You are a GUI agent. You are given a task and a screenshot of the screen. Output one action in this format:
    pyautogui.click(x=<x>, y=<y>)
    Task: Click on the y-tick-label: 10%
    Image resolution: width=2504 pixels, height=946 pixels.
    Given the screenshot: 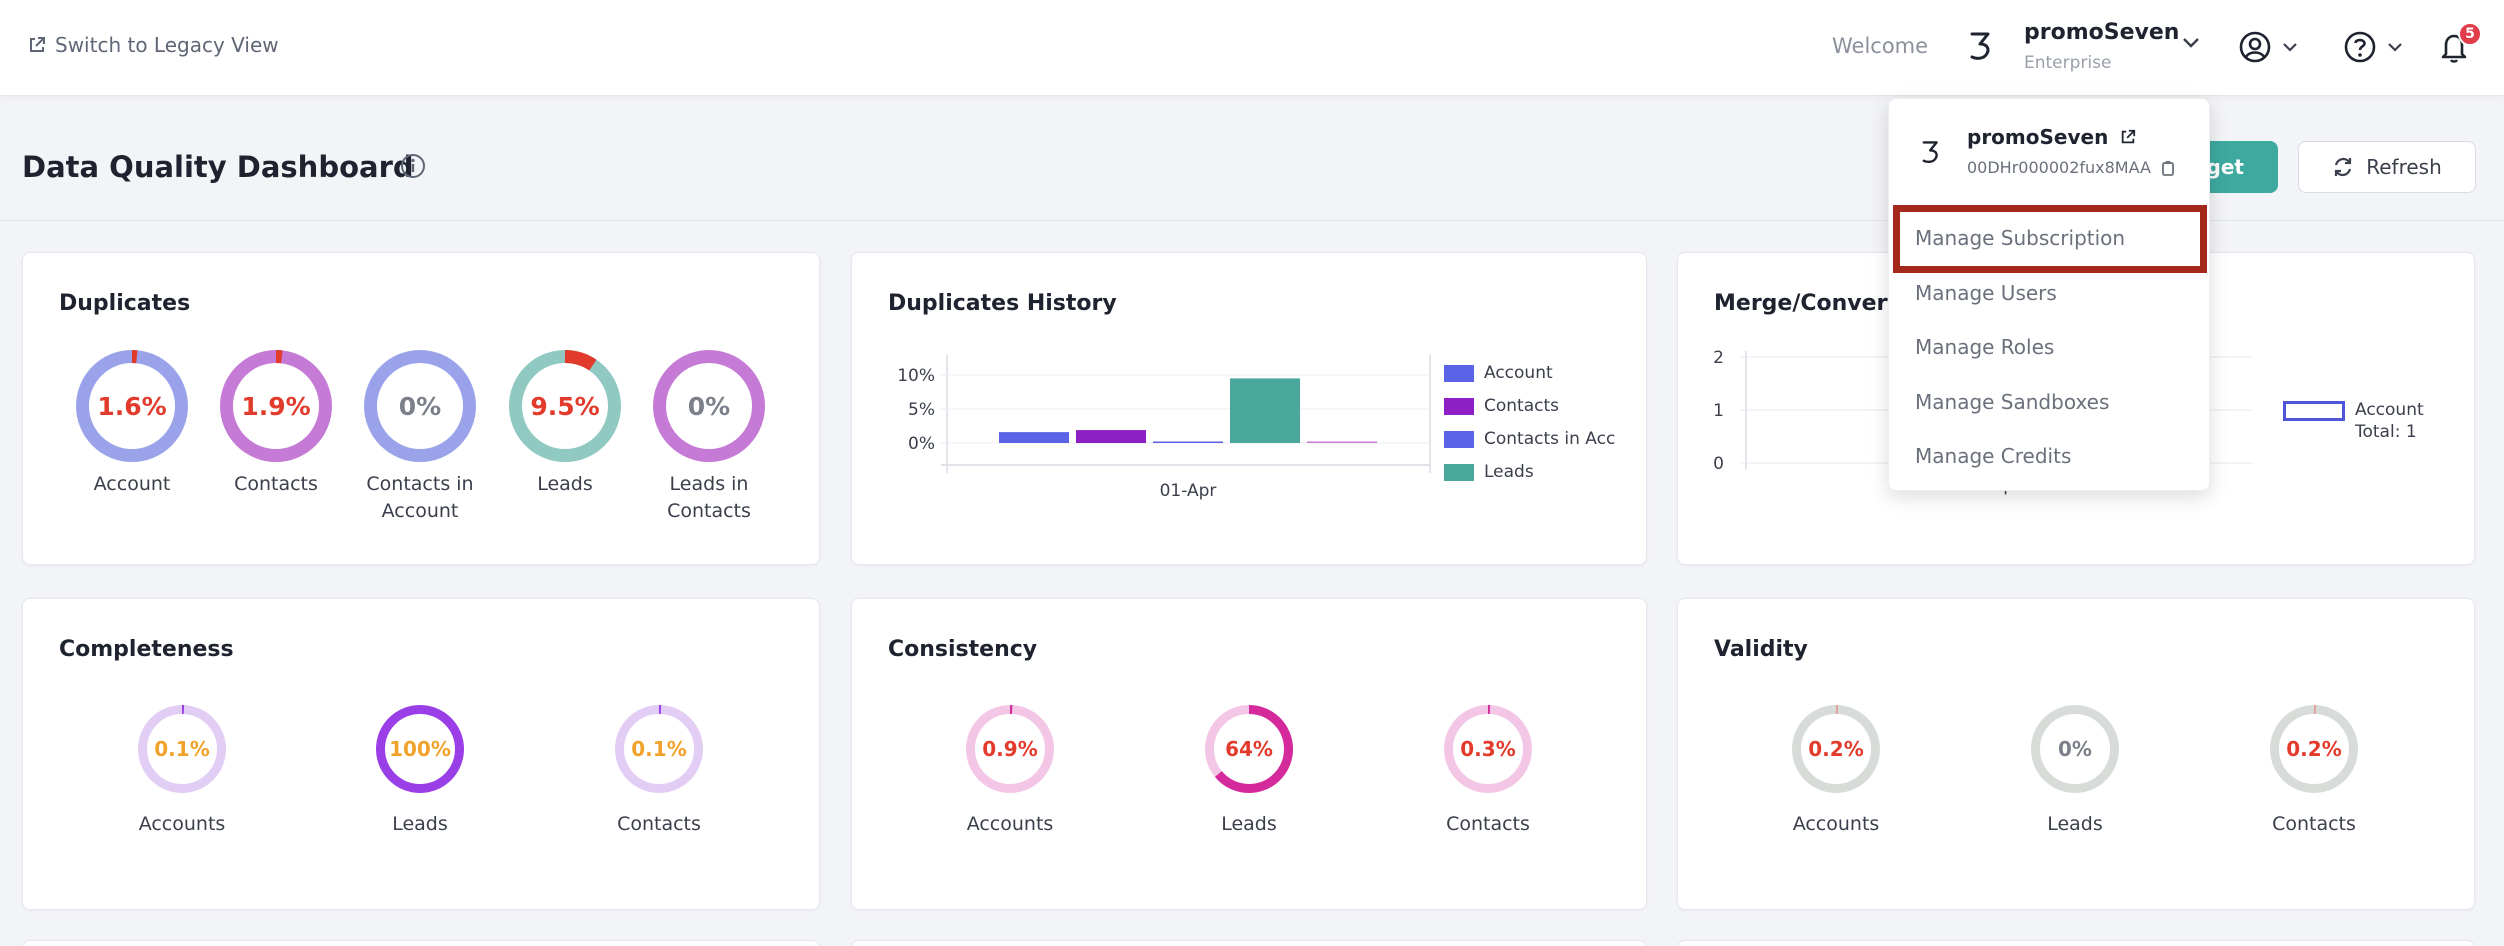 What is the action you would take?
    pyautogui.click(x=916, y=376)
    